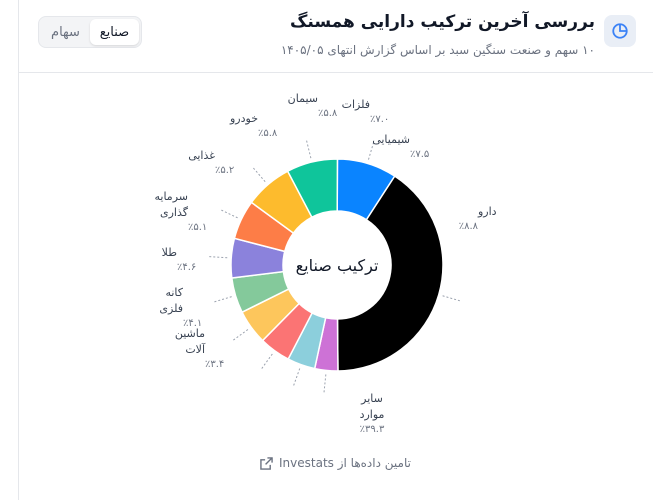 The image size is (653, 500). What do you see at coordinates (197, 227) in the screenshot?
I see `slice-value-5: ٪۵.۱` at bounding box center [197, 227].